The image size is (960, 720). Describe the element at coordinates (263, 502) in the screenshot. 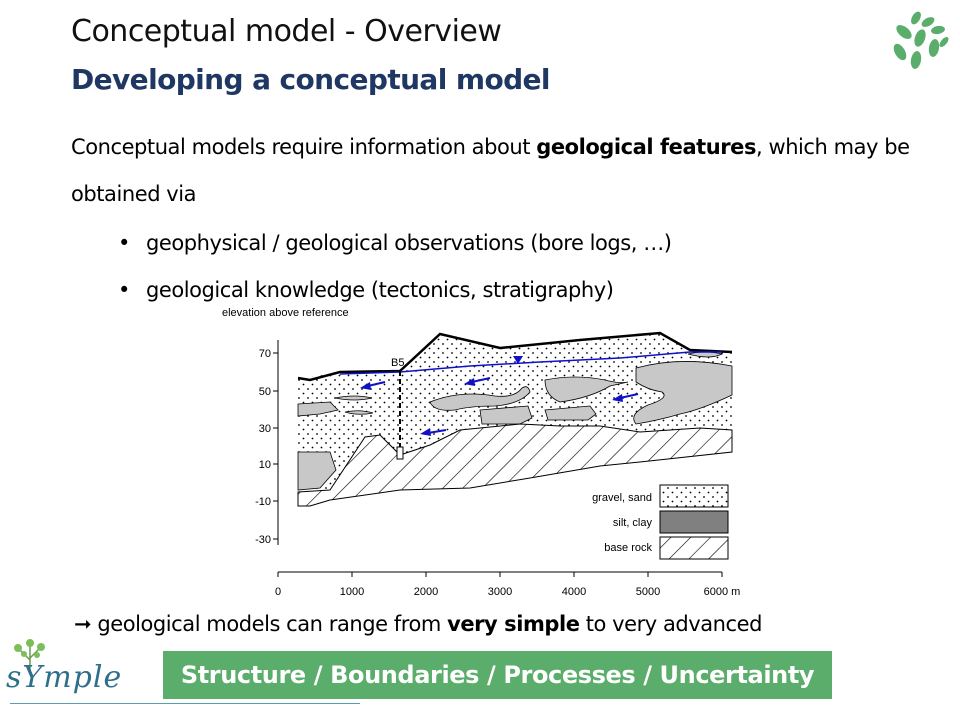

I see `y-tick-label: -10` at that location.